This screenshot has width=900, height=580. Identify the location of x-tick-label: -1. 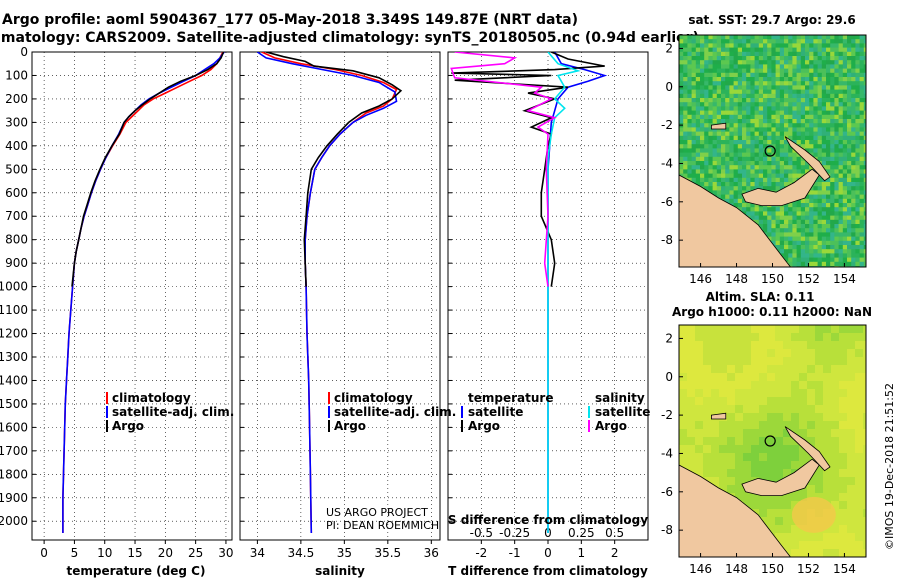
(515, 553).